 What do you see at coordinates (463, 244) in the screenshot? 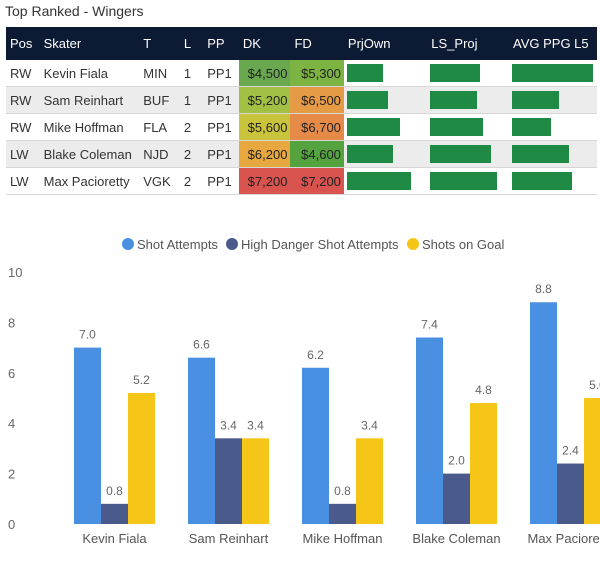
I see `legend-label: Shots on Goal` at bounding box center [463, 244].